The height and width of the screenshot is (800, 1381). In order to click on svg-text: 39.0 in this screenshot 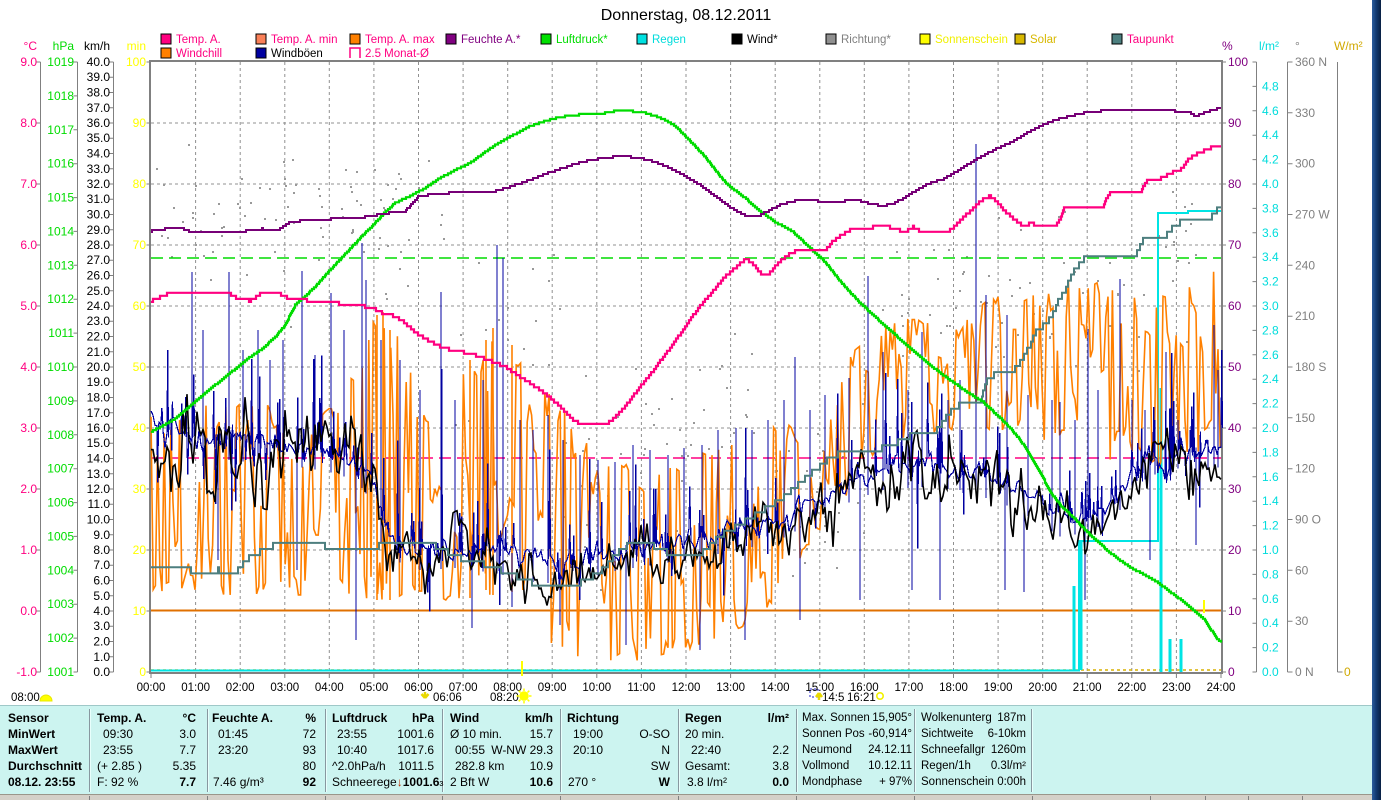, I will do `click(99, 77)`.